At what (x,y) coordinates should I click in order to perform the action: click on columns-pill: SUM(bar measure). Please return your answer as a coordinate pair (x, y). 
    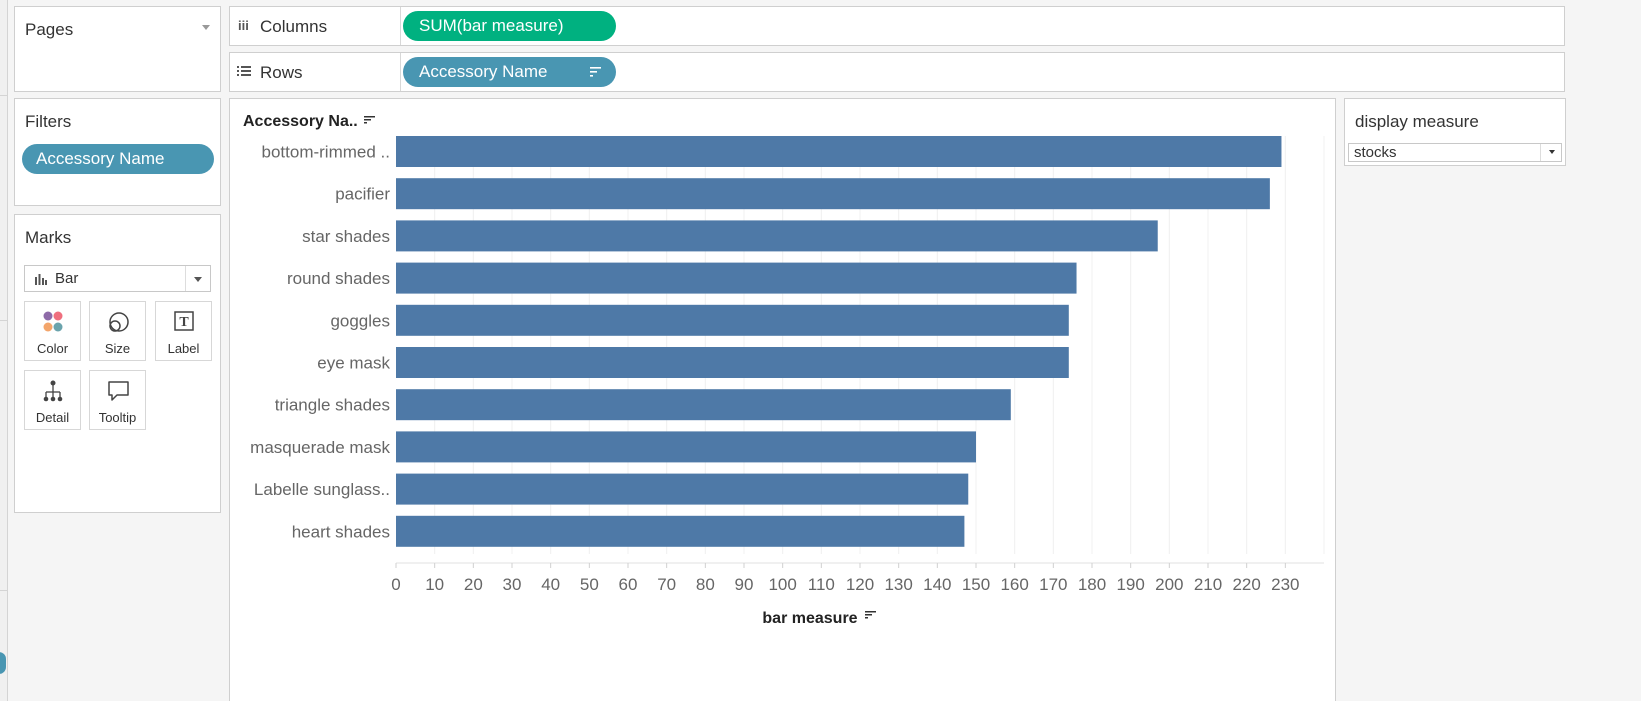
    Looking at the image, I should click on (509, 26).